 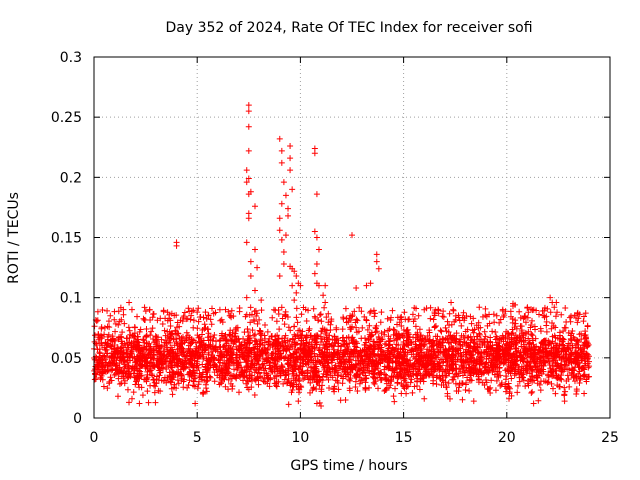 I want to click on x-tick-label: 15, so click(x=404, y=438).